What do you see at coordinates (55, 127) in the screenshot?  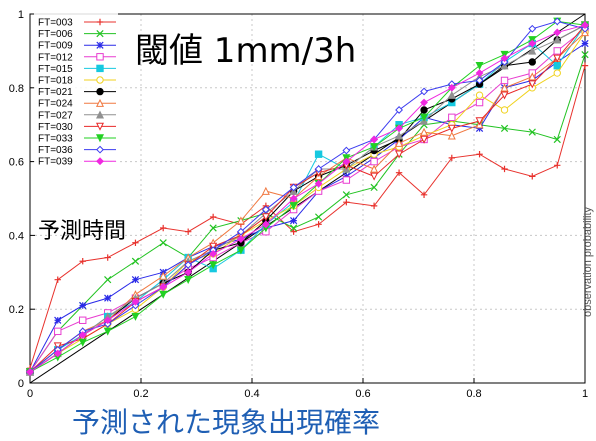 I see `legend-label: FT=030` at bounding box center [55, 127].